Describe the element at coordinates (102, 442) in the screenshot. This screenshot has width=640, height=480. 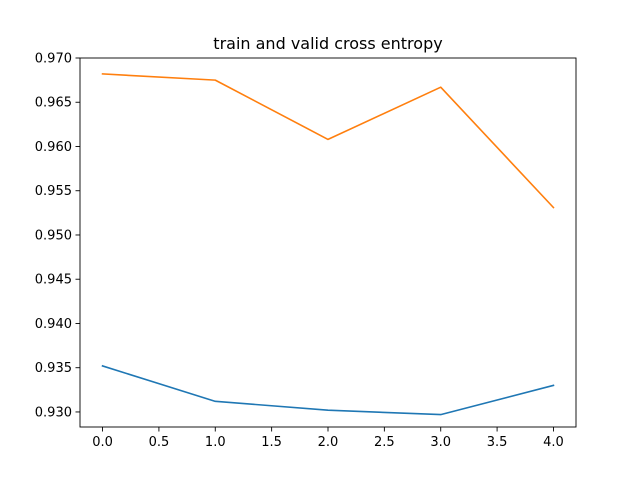
I see `x-tick-label: 0.0` at that location.